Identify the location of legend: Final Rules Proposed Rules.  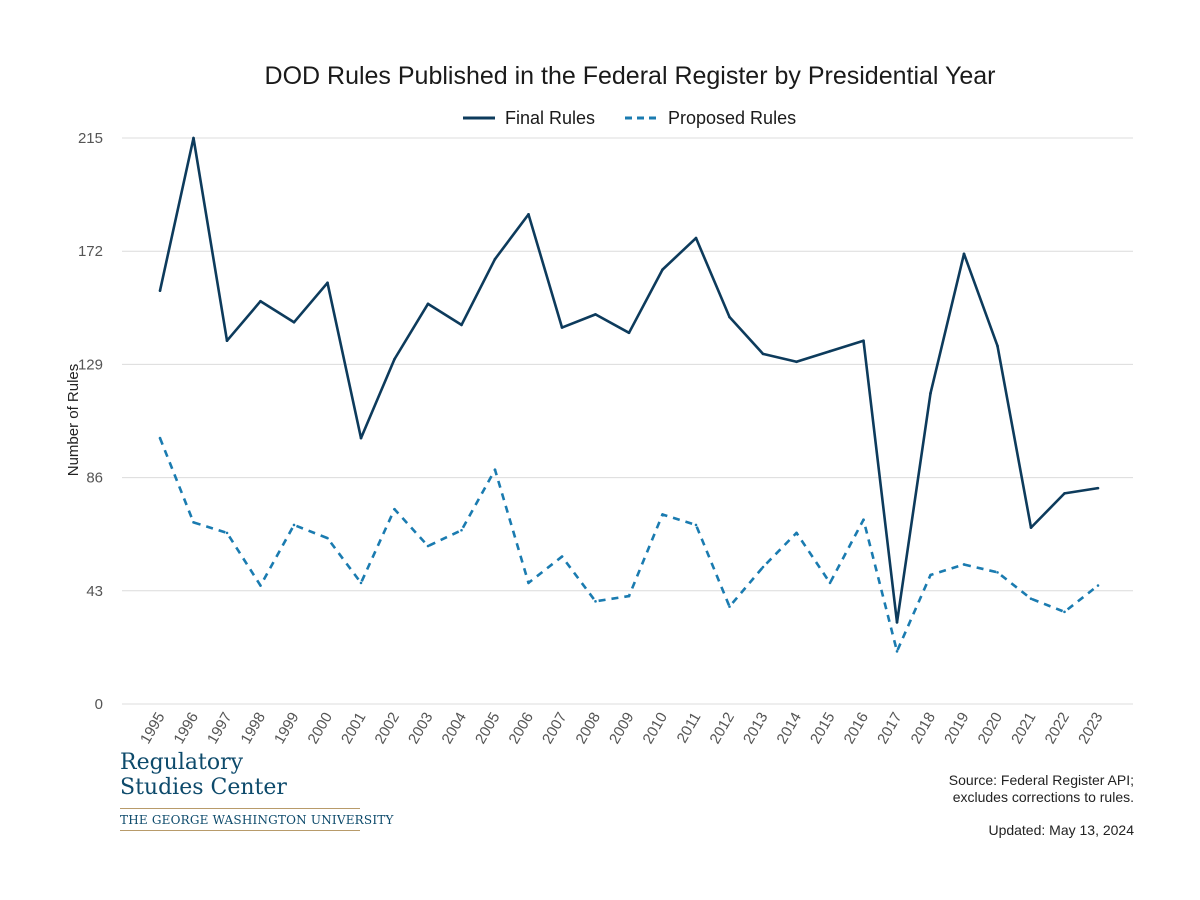
(629, 118).